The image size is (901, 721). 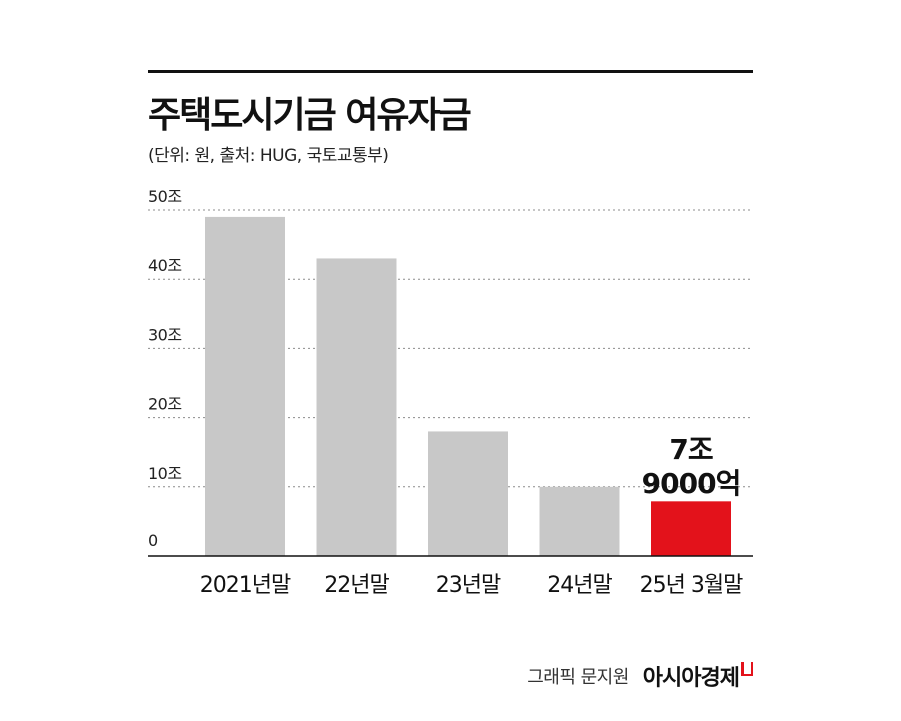 I want to click on y-tick-label: 0, so click(x=153, y=540).